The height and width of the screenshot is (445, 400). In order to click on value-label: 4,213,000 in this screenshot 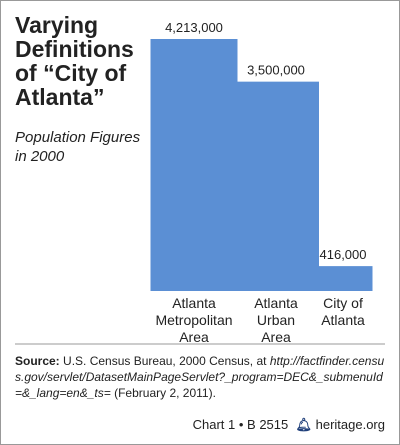, I will do `click(194, 27)`.